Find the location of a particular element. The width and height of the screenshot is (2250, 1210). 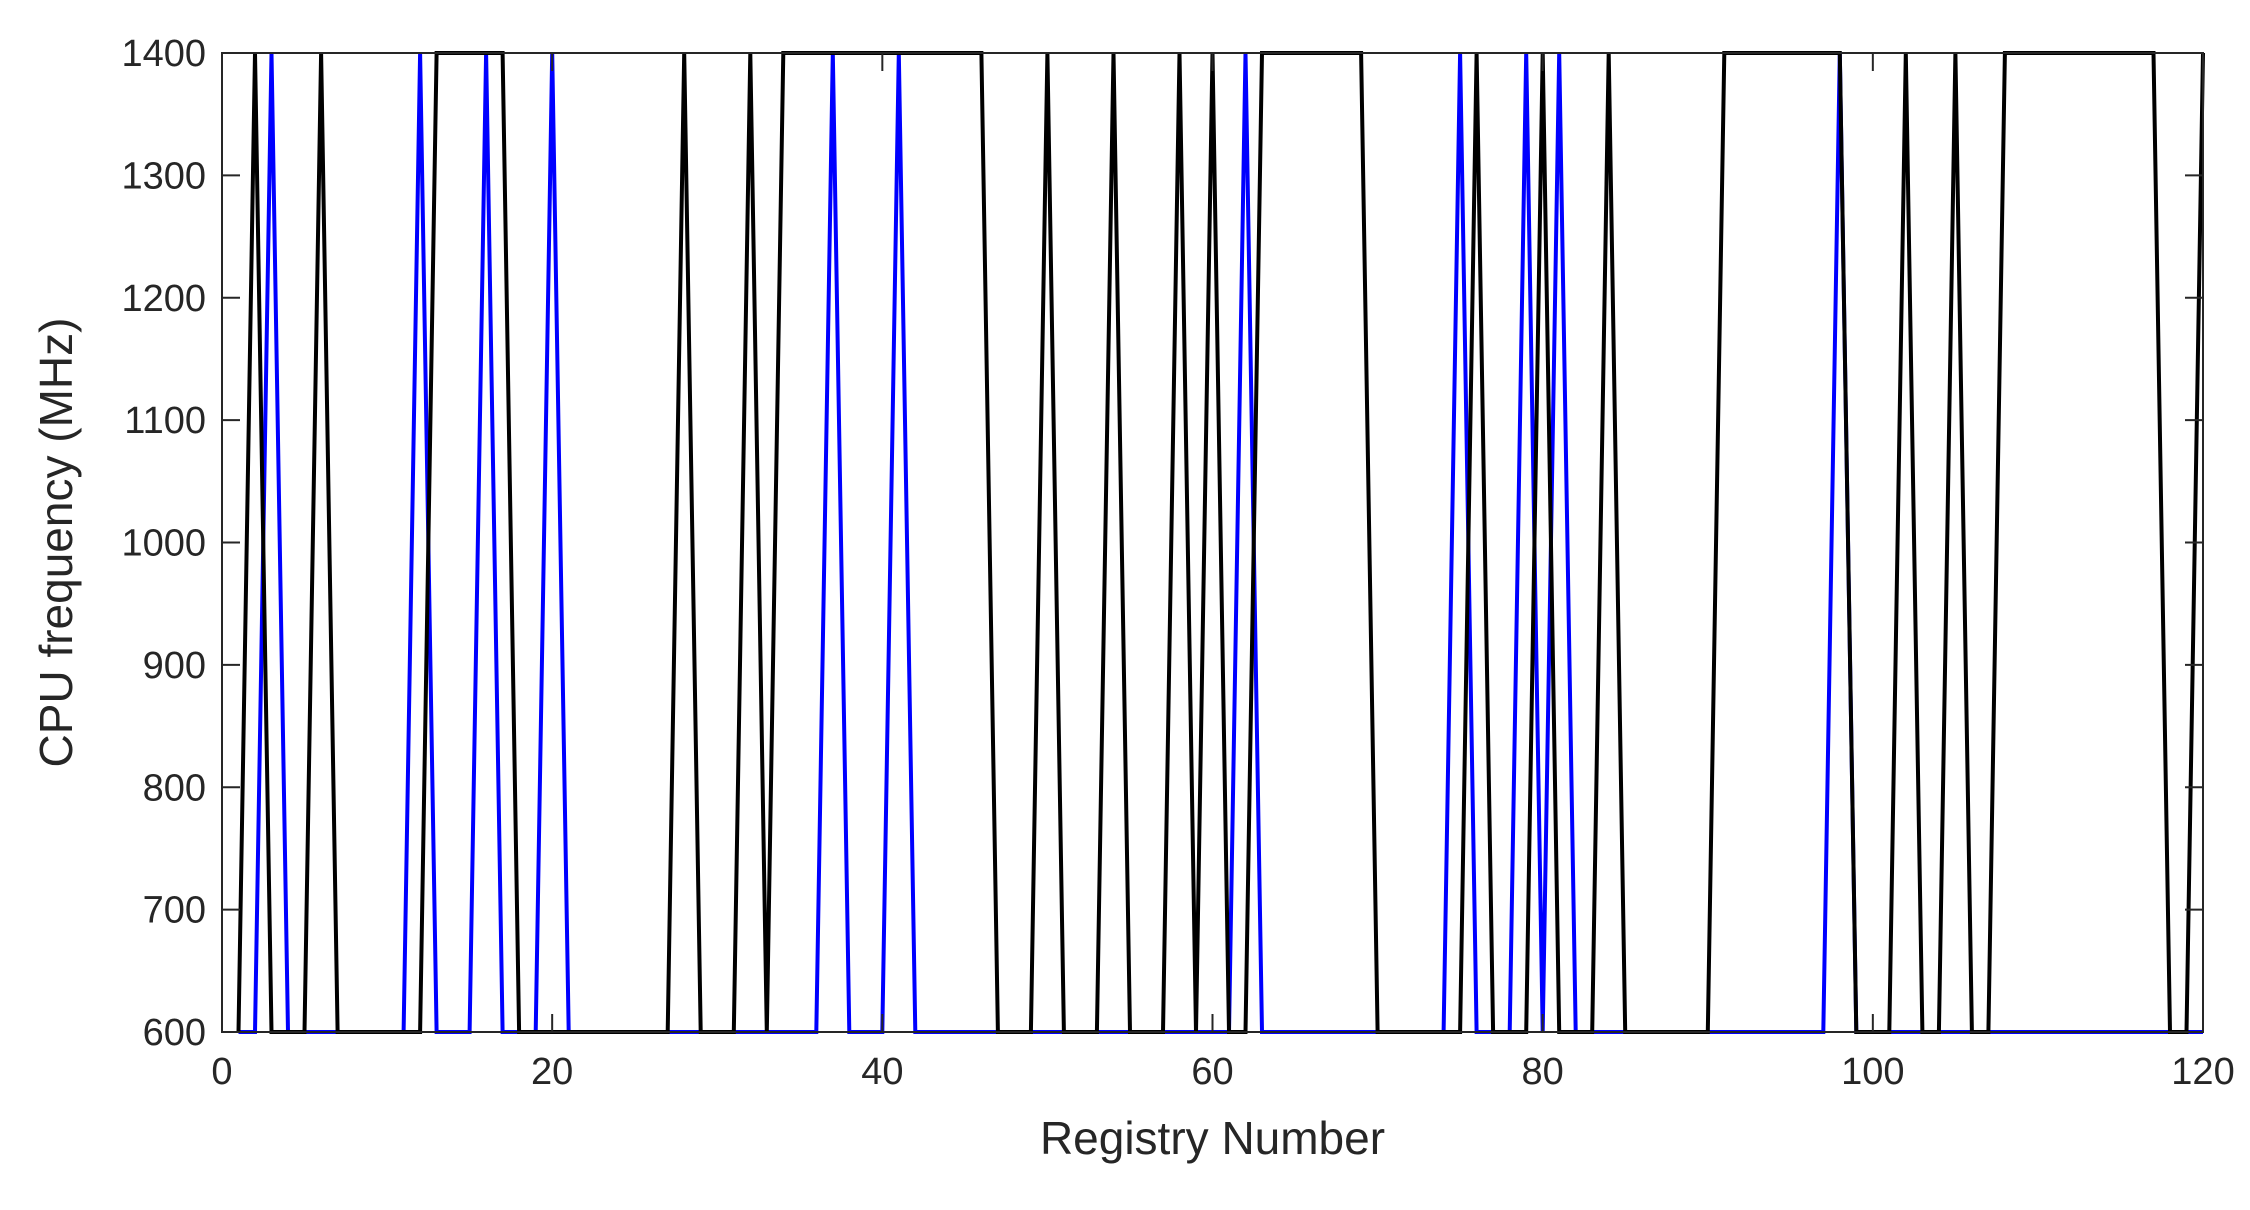

x-tick-label: 60 is located at coordinates (1212, 1072).